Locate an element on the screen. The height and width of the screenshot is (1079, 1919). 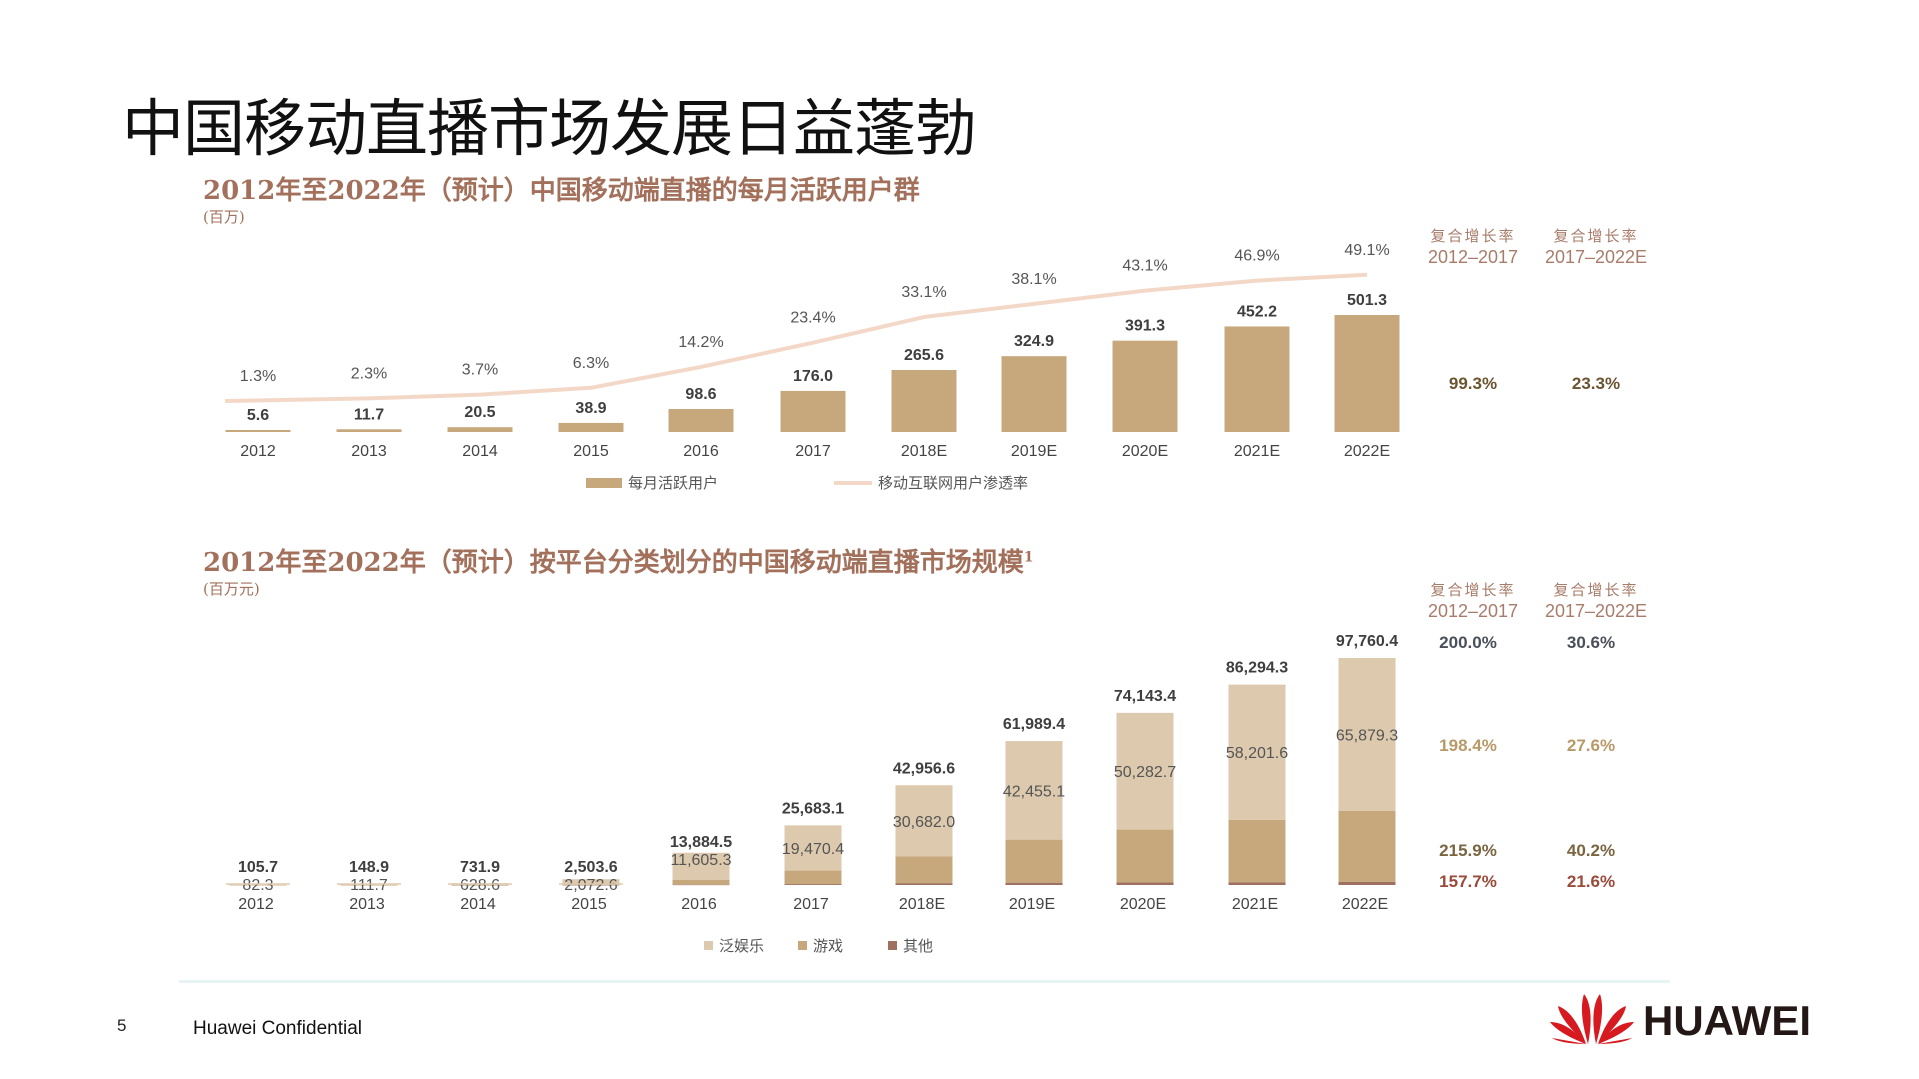
x-tick-label: 2017 is located at coordinates (813, 451).